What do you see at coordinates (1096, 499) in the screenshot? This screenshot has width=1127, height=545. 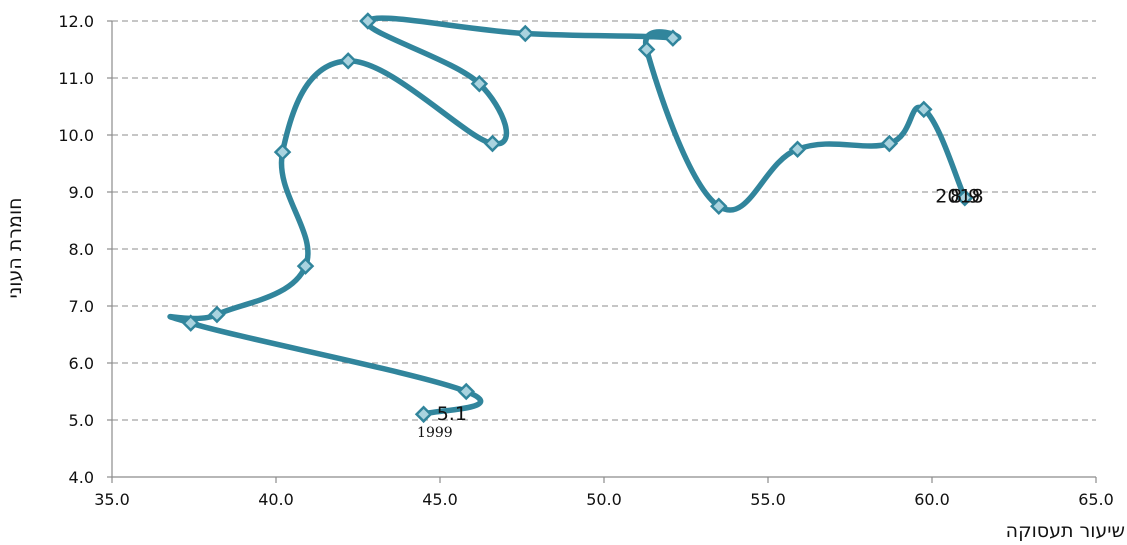 I see `x-tick-label: 65.0` at bounding box center [1096, 499].